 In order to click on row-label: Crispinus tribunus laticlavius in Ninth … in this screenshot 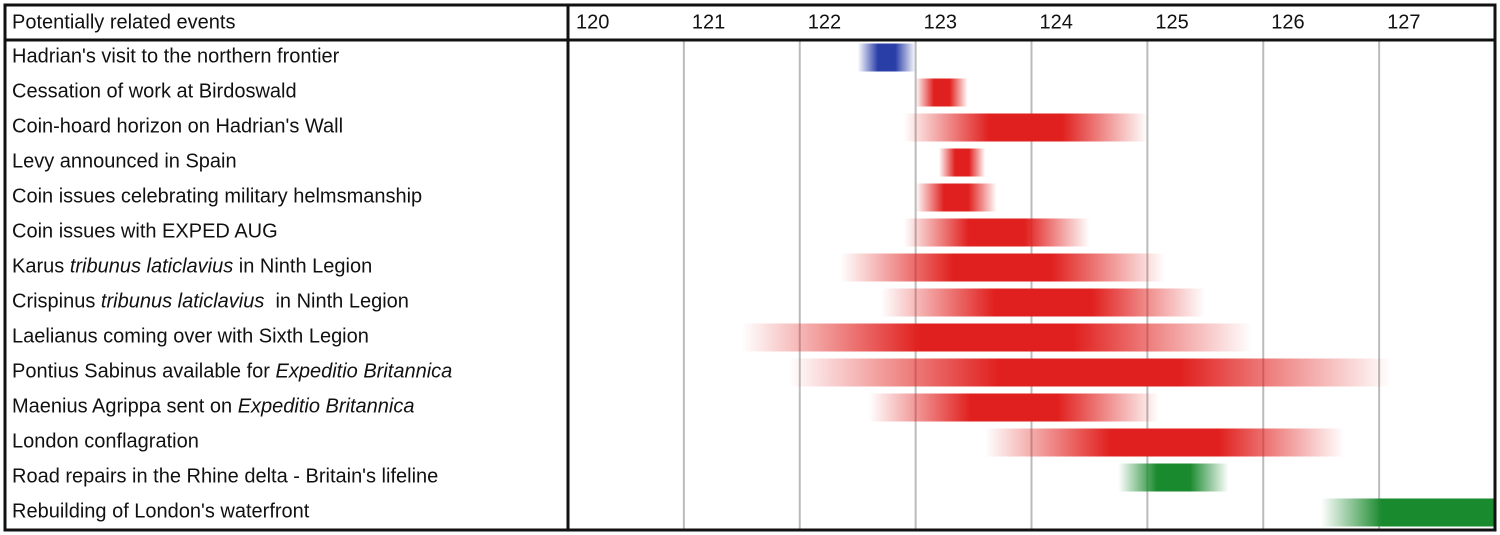, I will do `click(210, 302)`.